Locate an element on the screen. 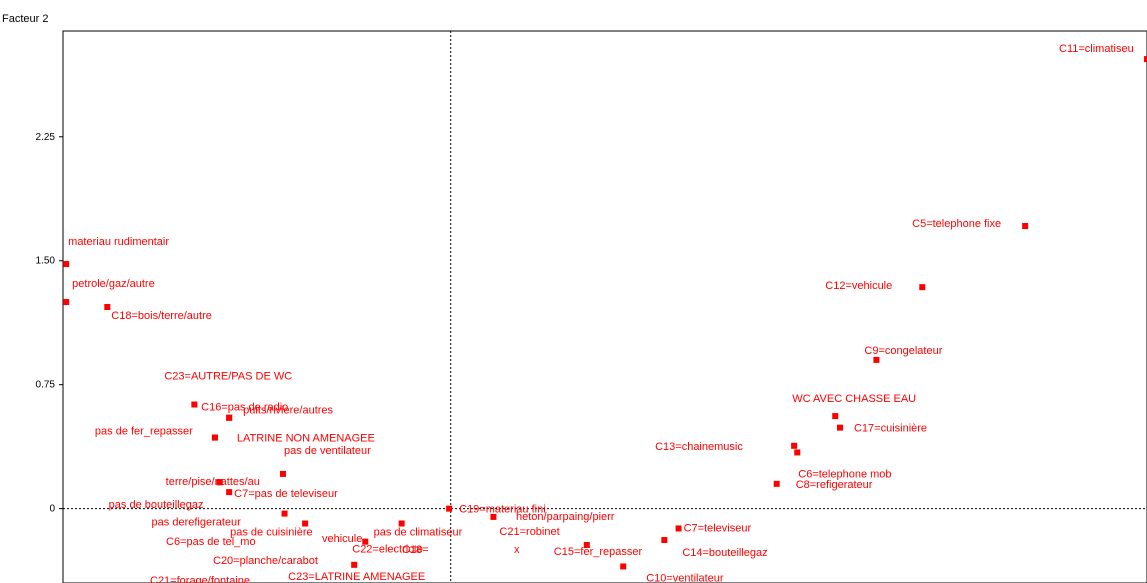  point-label: LATRINE NON AMENAGEE is located at coordinates (306, 439).